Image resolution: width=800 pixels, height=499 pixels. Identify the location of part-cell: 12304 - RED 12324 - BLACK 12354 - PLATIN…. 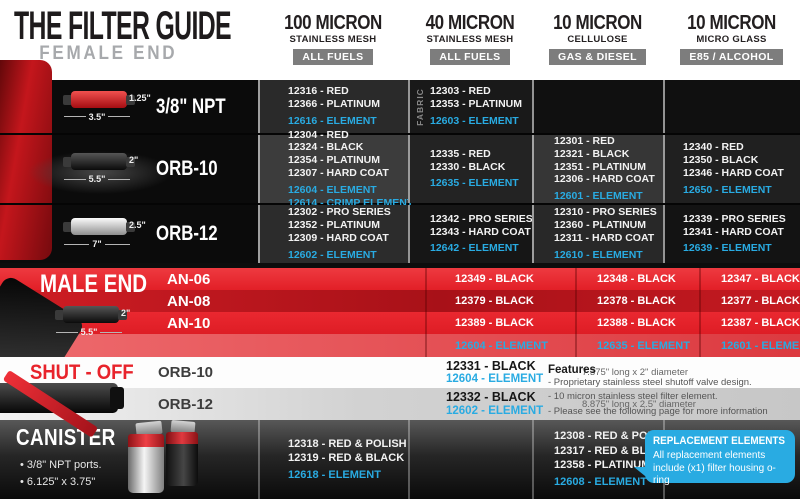
(335, 169).